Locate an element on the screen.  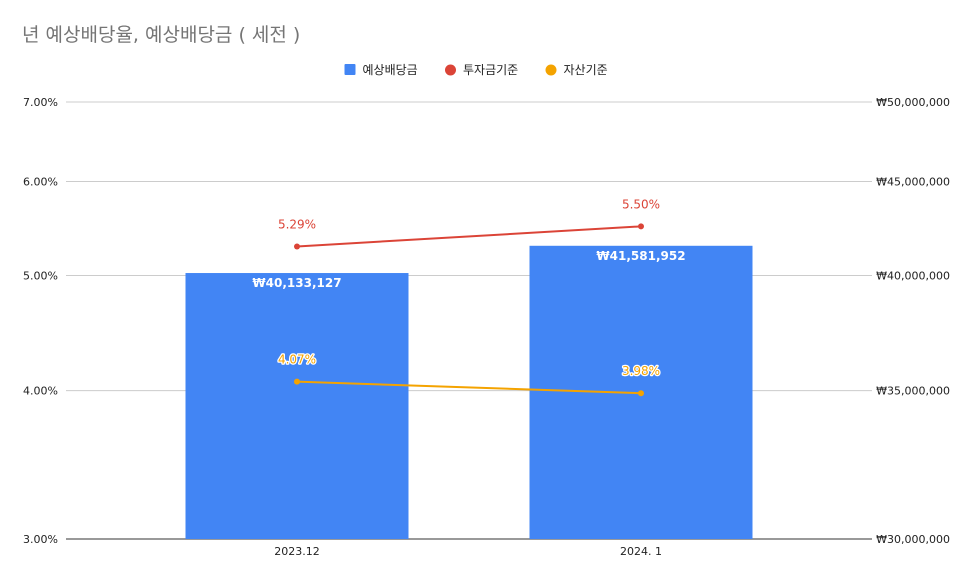
legend-label: 예상배당금 is located at coordinates (390, 70).